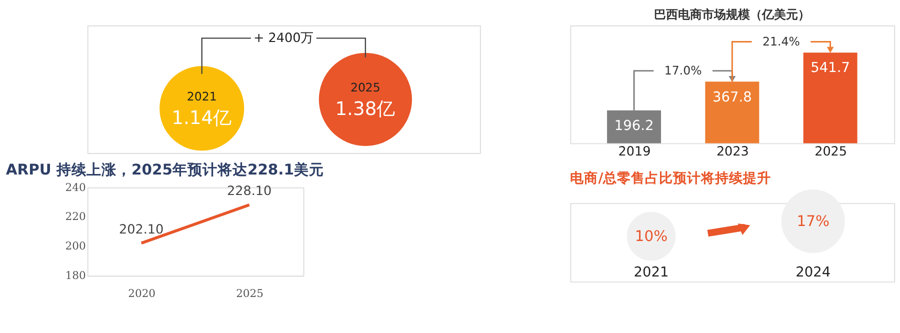 This screenshot has width=900, height=333. What do you see at coordinates (75, 275) in the screenshot?
I see `y-tick-label: 180` at bounding box center [75, 275].